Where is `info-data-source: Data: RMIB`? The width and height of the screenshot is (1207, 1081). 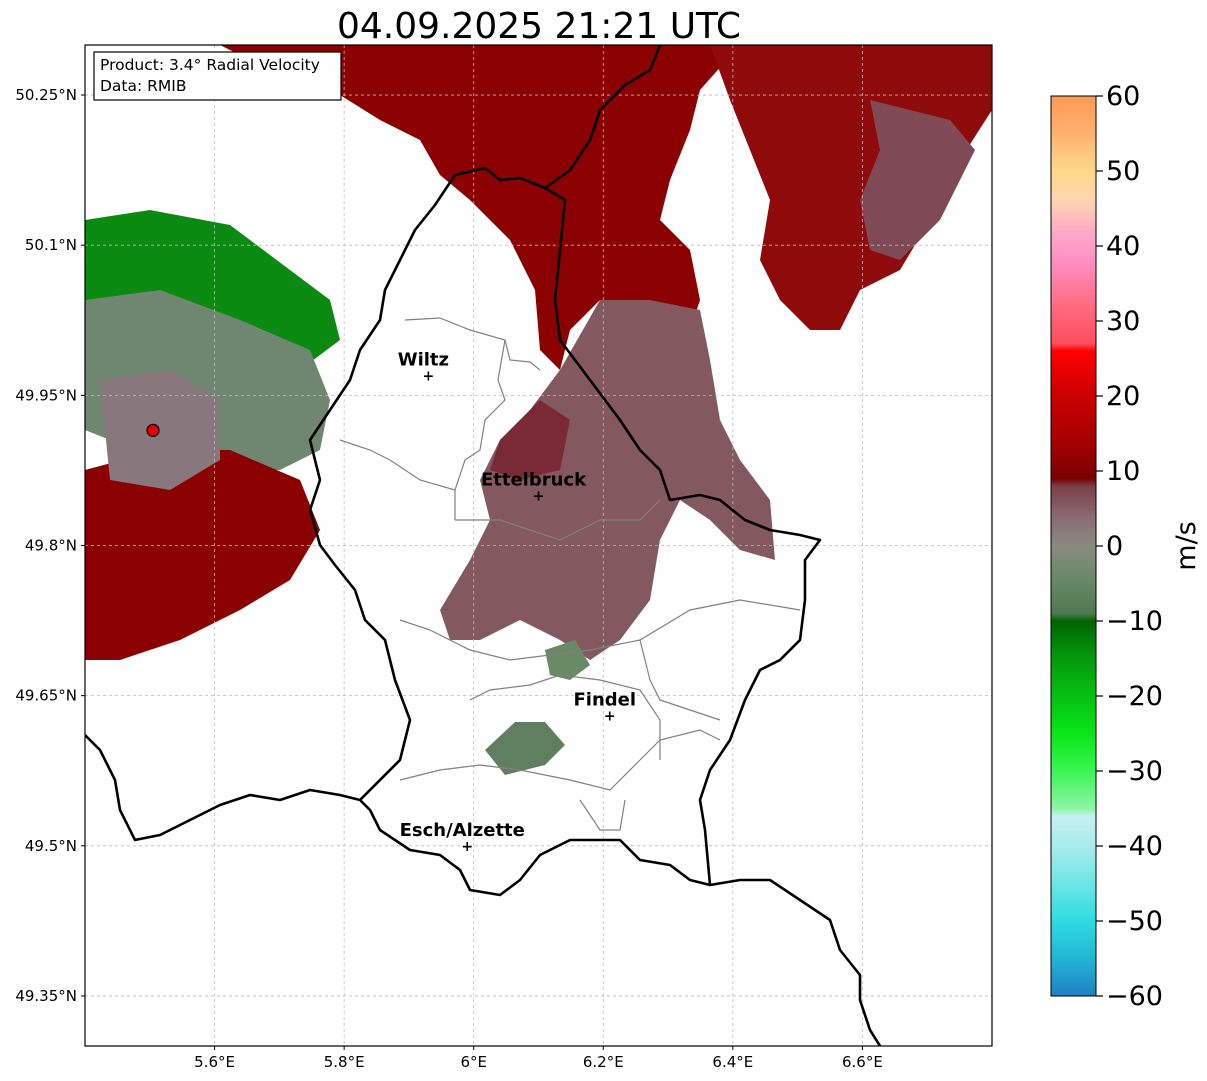 info-data-source: Data: RMIB is located at coordinates (143, 86).